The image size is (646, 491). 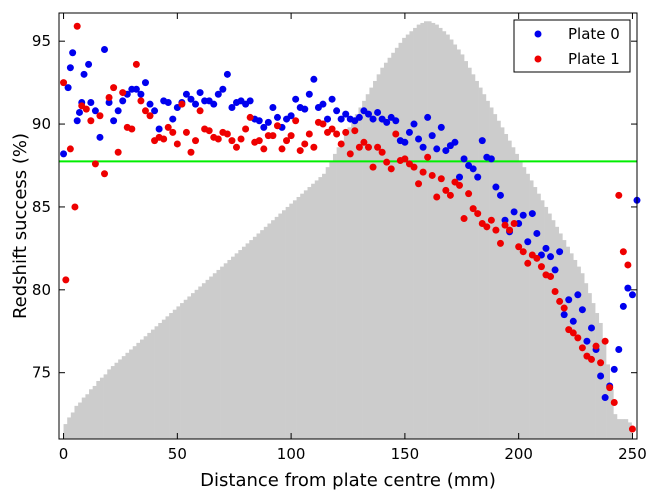 I want to click on y-tick-label: 80, so click(x=41, y=290).